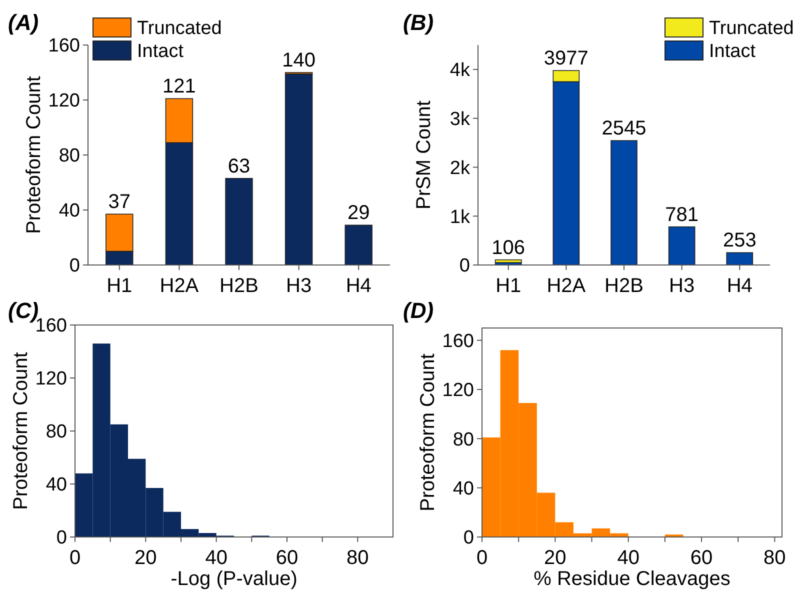 This screenshot has height=602, width=797. What do you see at coordinates (460, 217) in the screenshot?
I see `y-tick-label: 1k` at bounding box center [460, 217].